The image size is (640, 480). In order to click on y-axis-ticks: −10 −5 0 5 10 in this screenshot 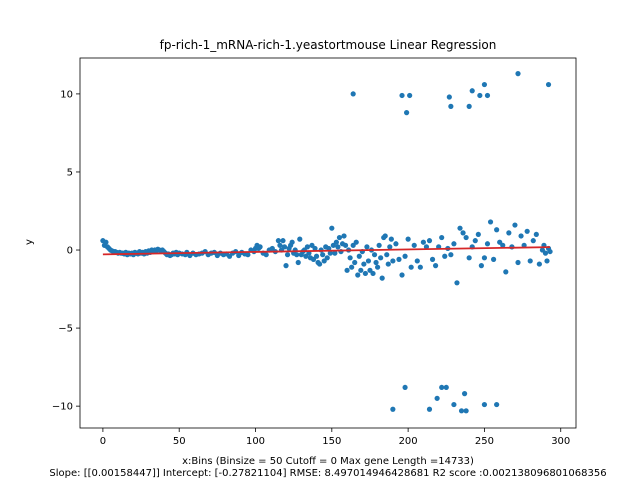, I will do `click(66, 251)`.